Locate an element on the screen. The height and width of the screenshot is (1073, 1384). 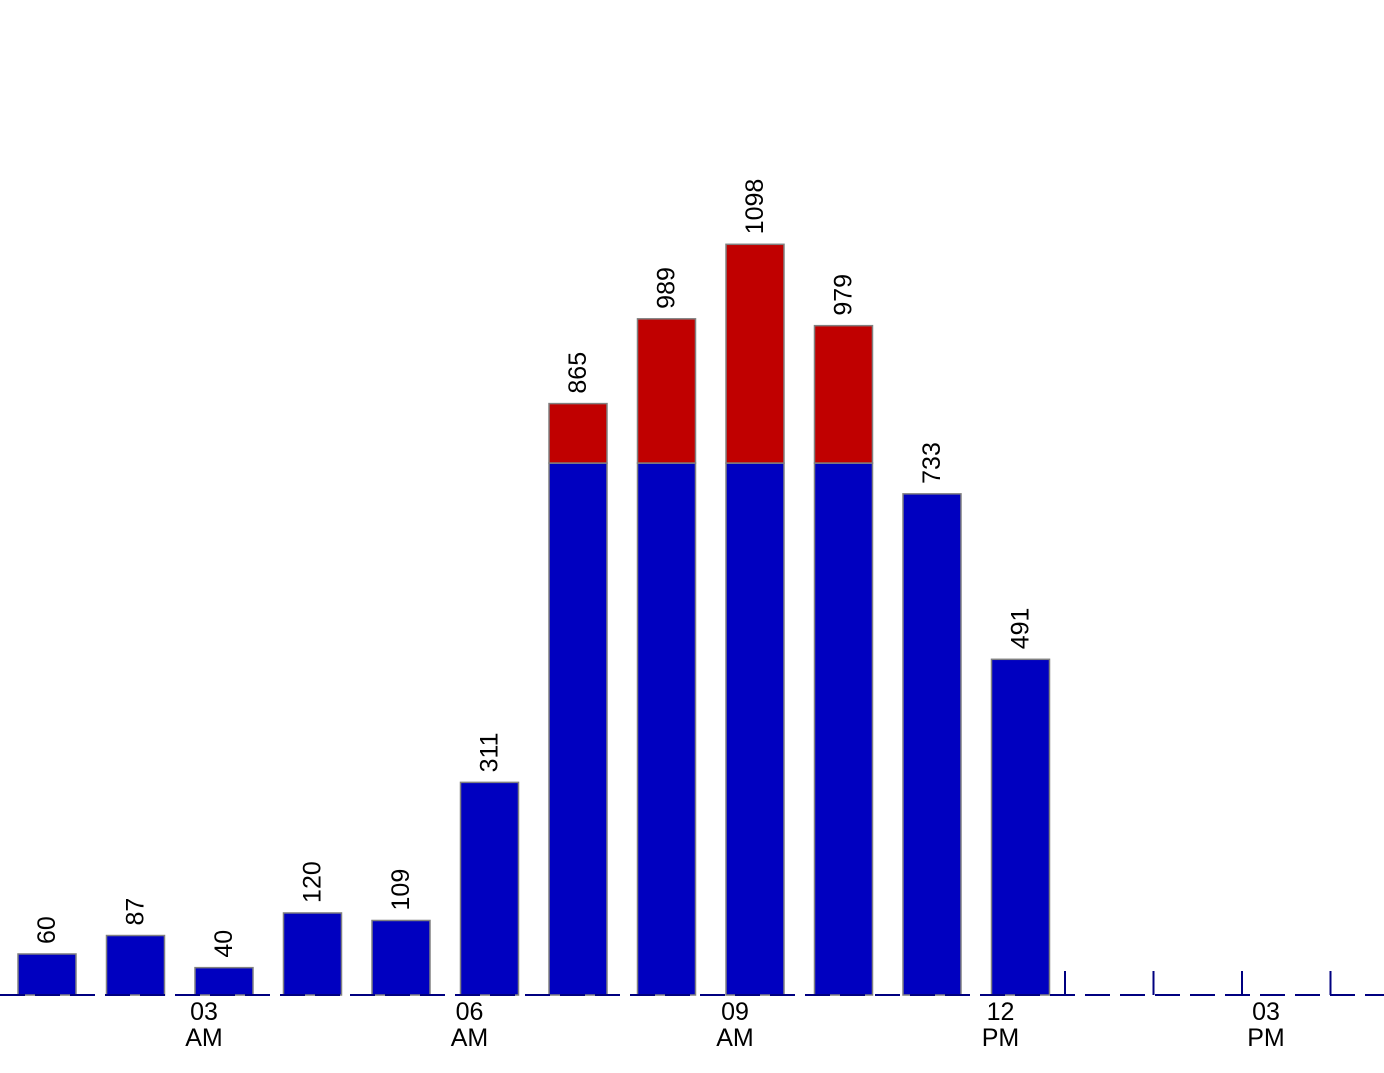
x-tick-label: 03 PM is located at coordinates (1266, 1025).